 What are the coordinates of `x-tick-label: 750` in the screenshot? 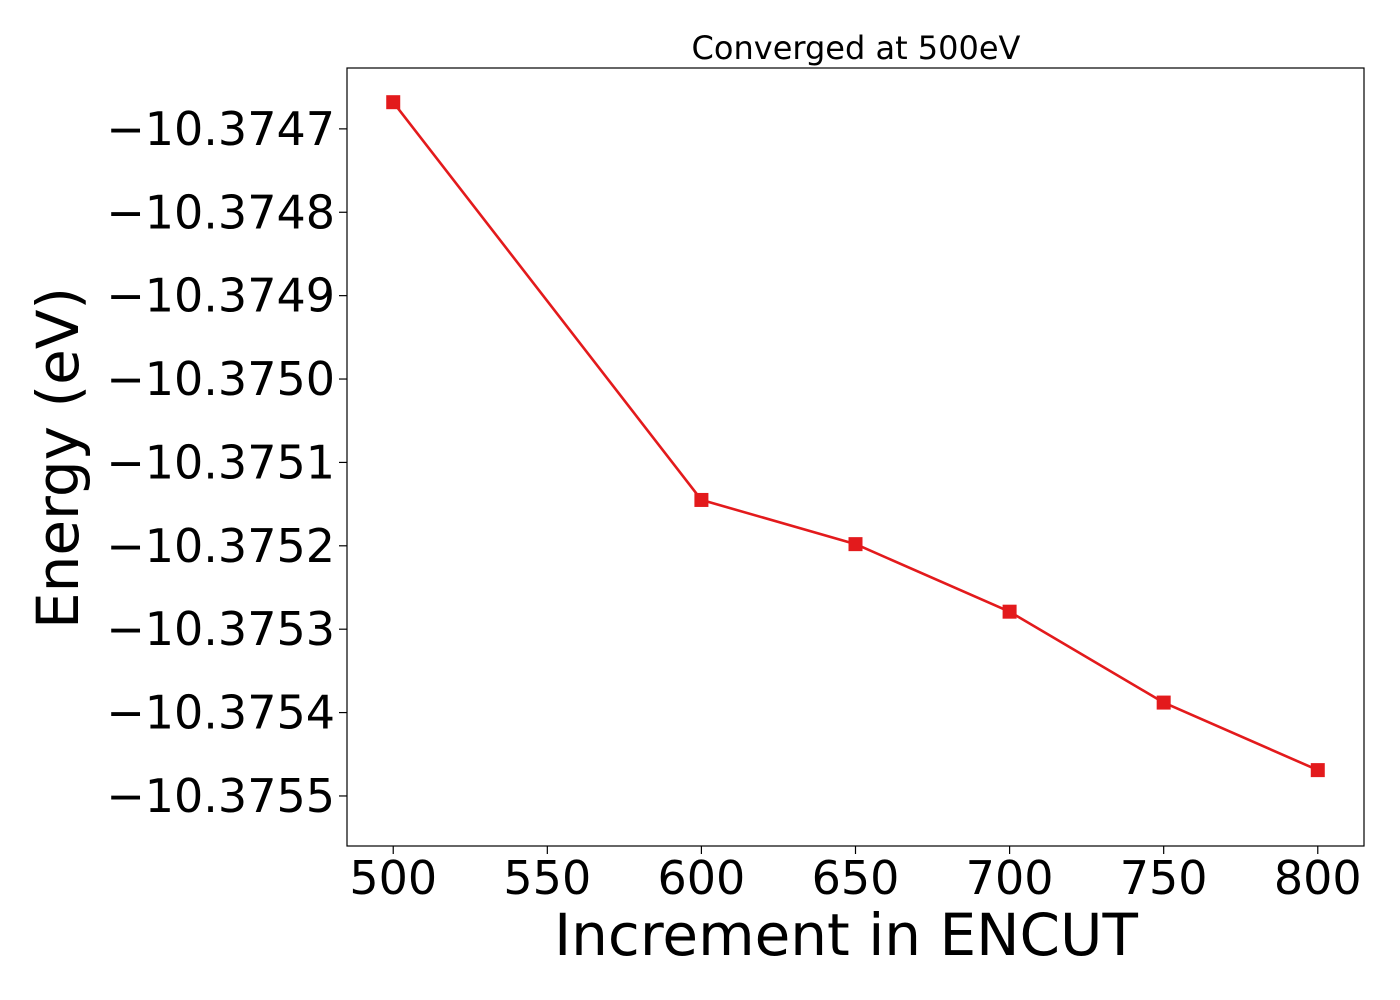 It's located at (1164, 878).